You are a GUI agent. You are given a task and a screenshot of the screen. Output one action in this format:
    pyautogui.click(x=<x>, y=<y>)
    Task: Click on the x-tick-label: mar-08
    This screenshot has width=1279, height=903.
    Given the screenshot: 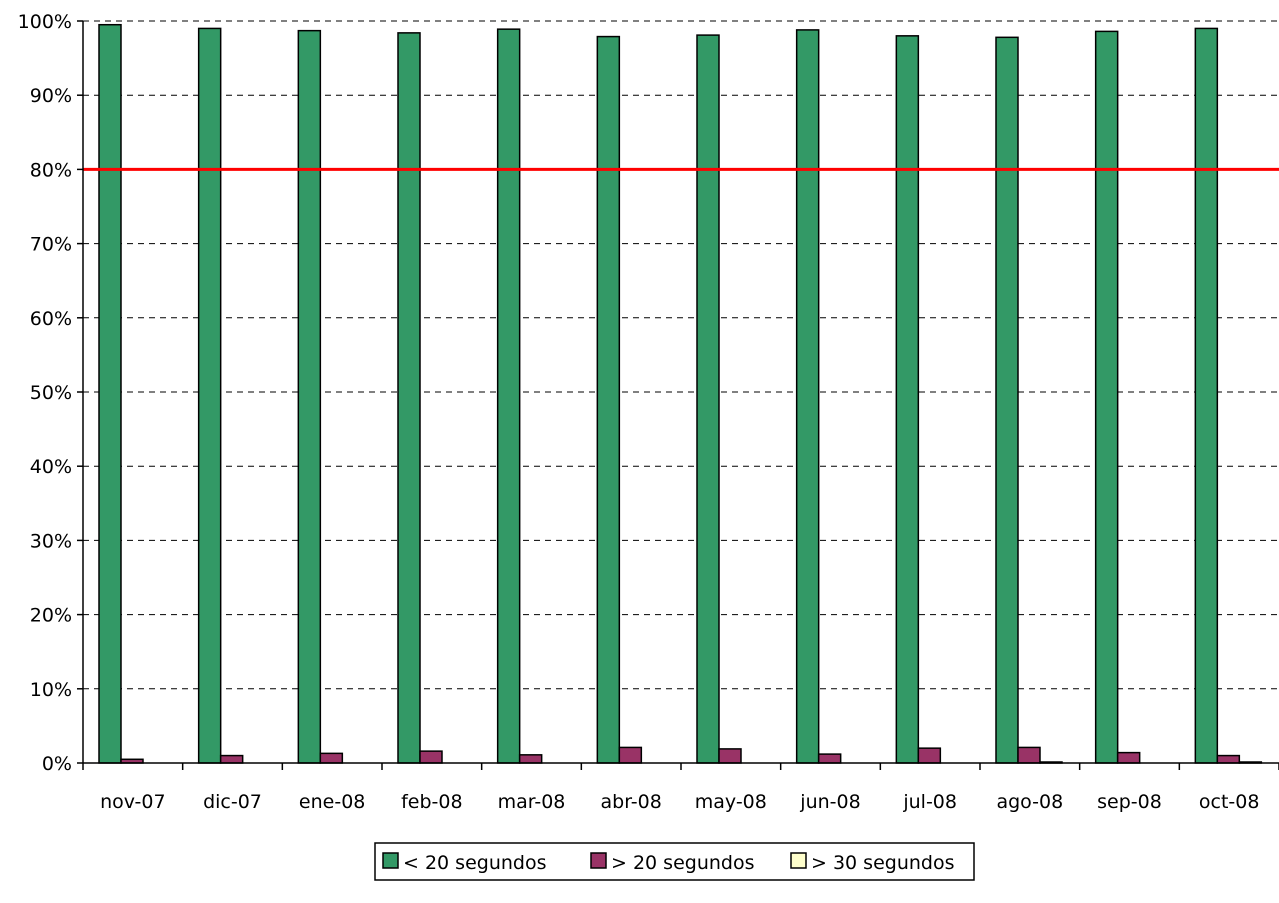 What is the action you would take?
    pyautogui.click(x=532, y=802)
    